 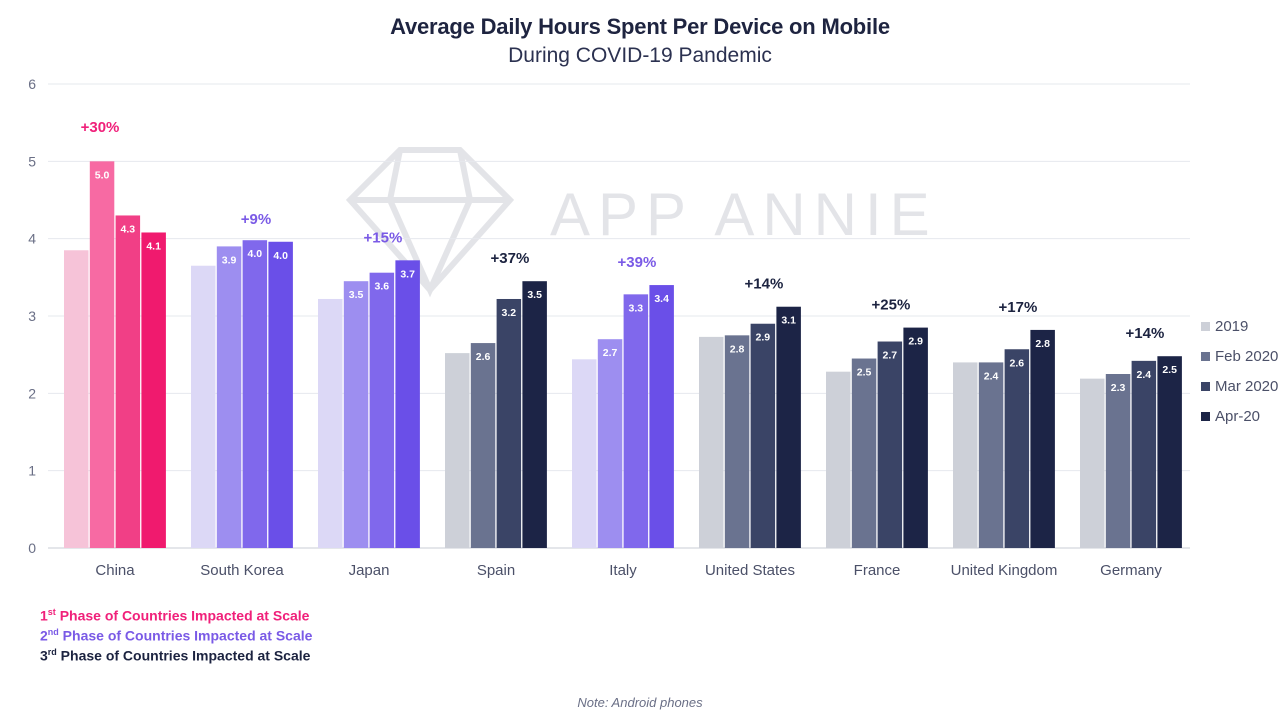 What do you see at coordinates (32, 548) in the screenshot?
I see `y-tick-label: 0` at bounding box center [32, 548].